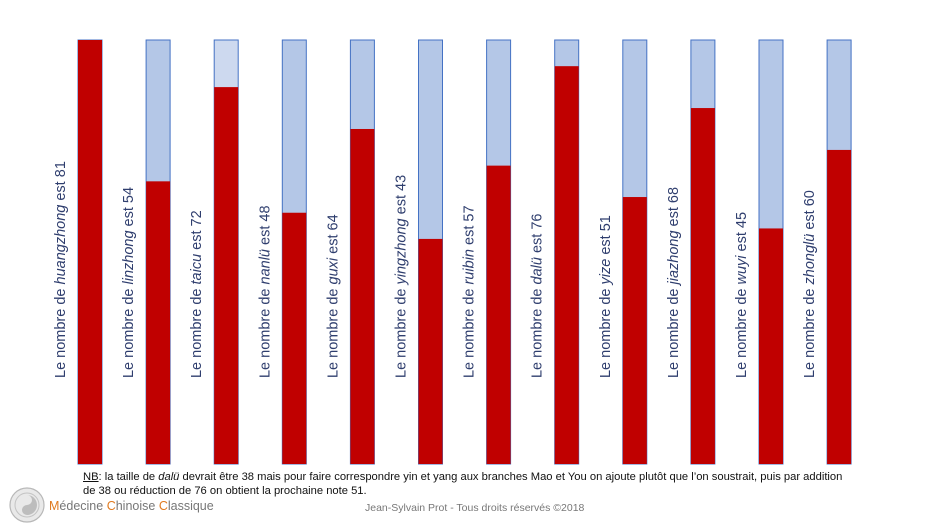 Image resolution: width=945 pixels, height=532 pixels. I want to click on footnote-nb: NB, so click(91, 477).